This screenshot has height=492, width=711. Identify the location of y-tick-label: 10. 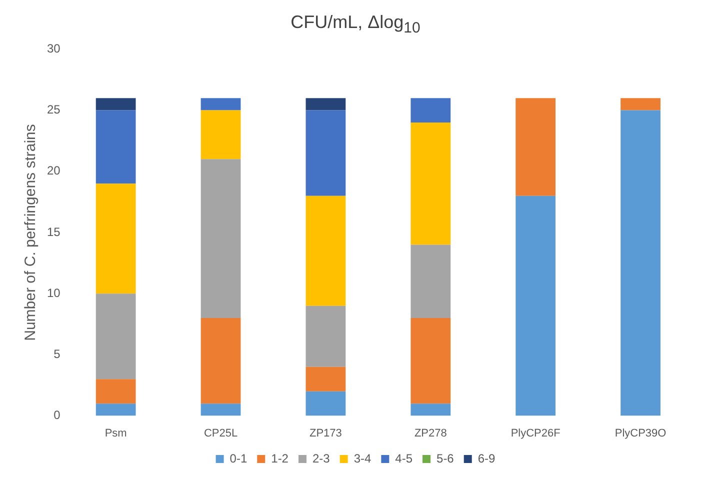
(53, 293).